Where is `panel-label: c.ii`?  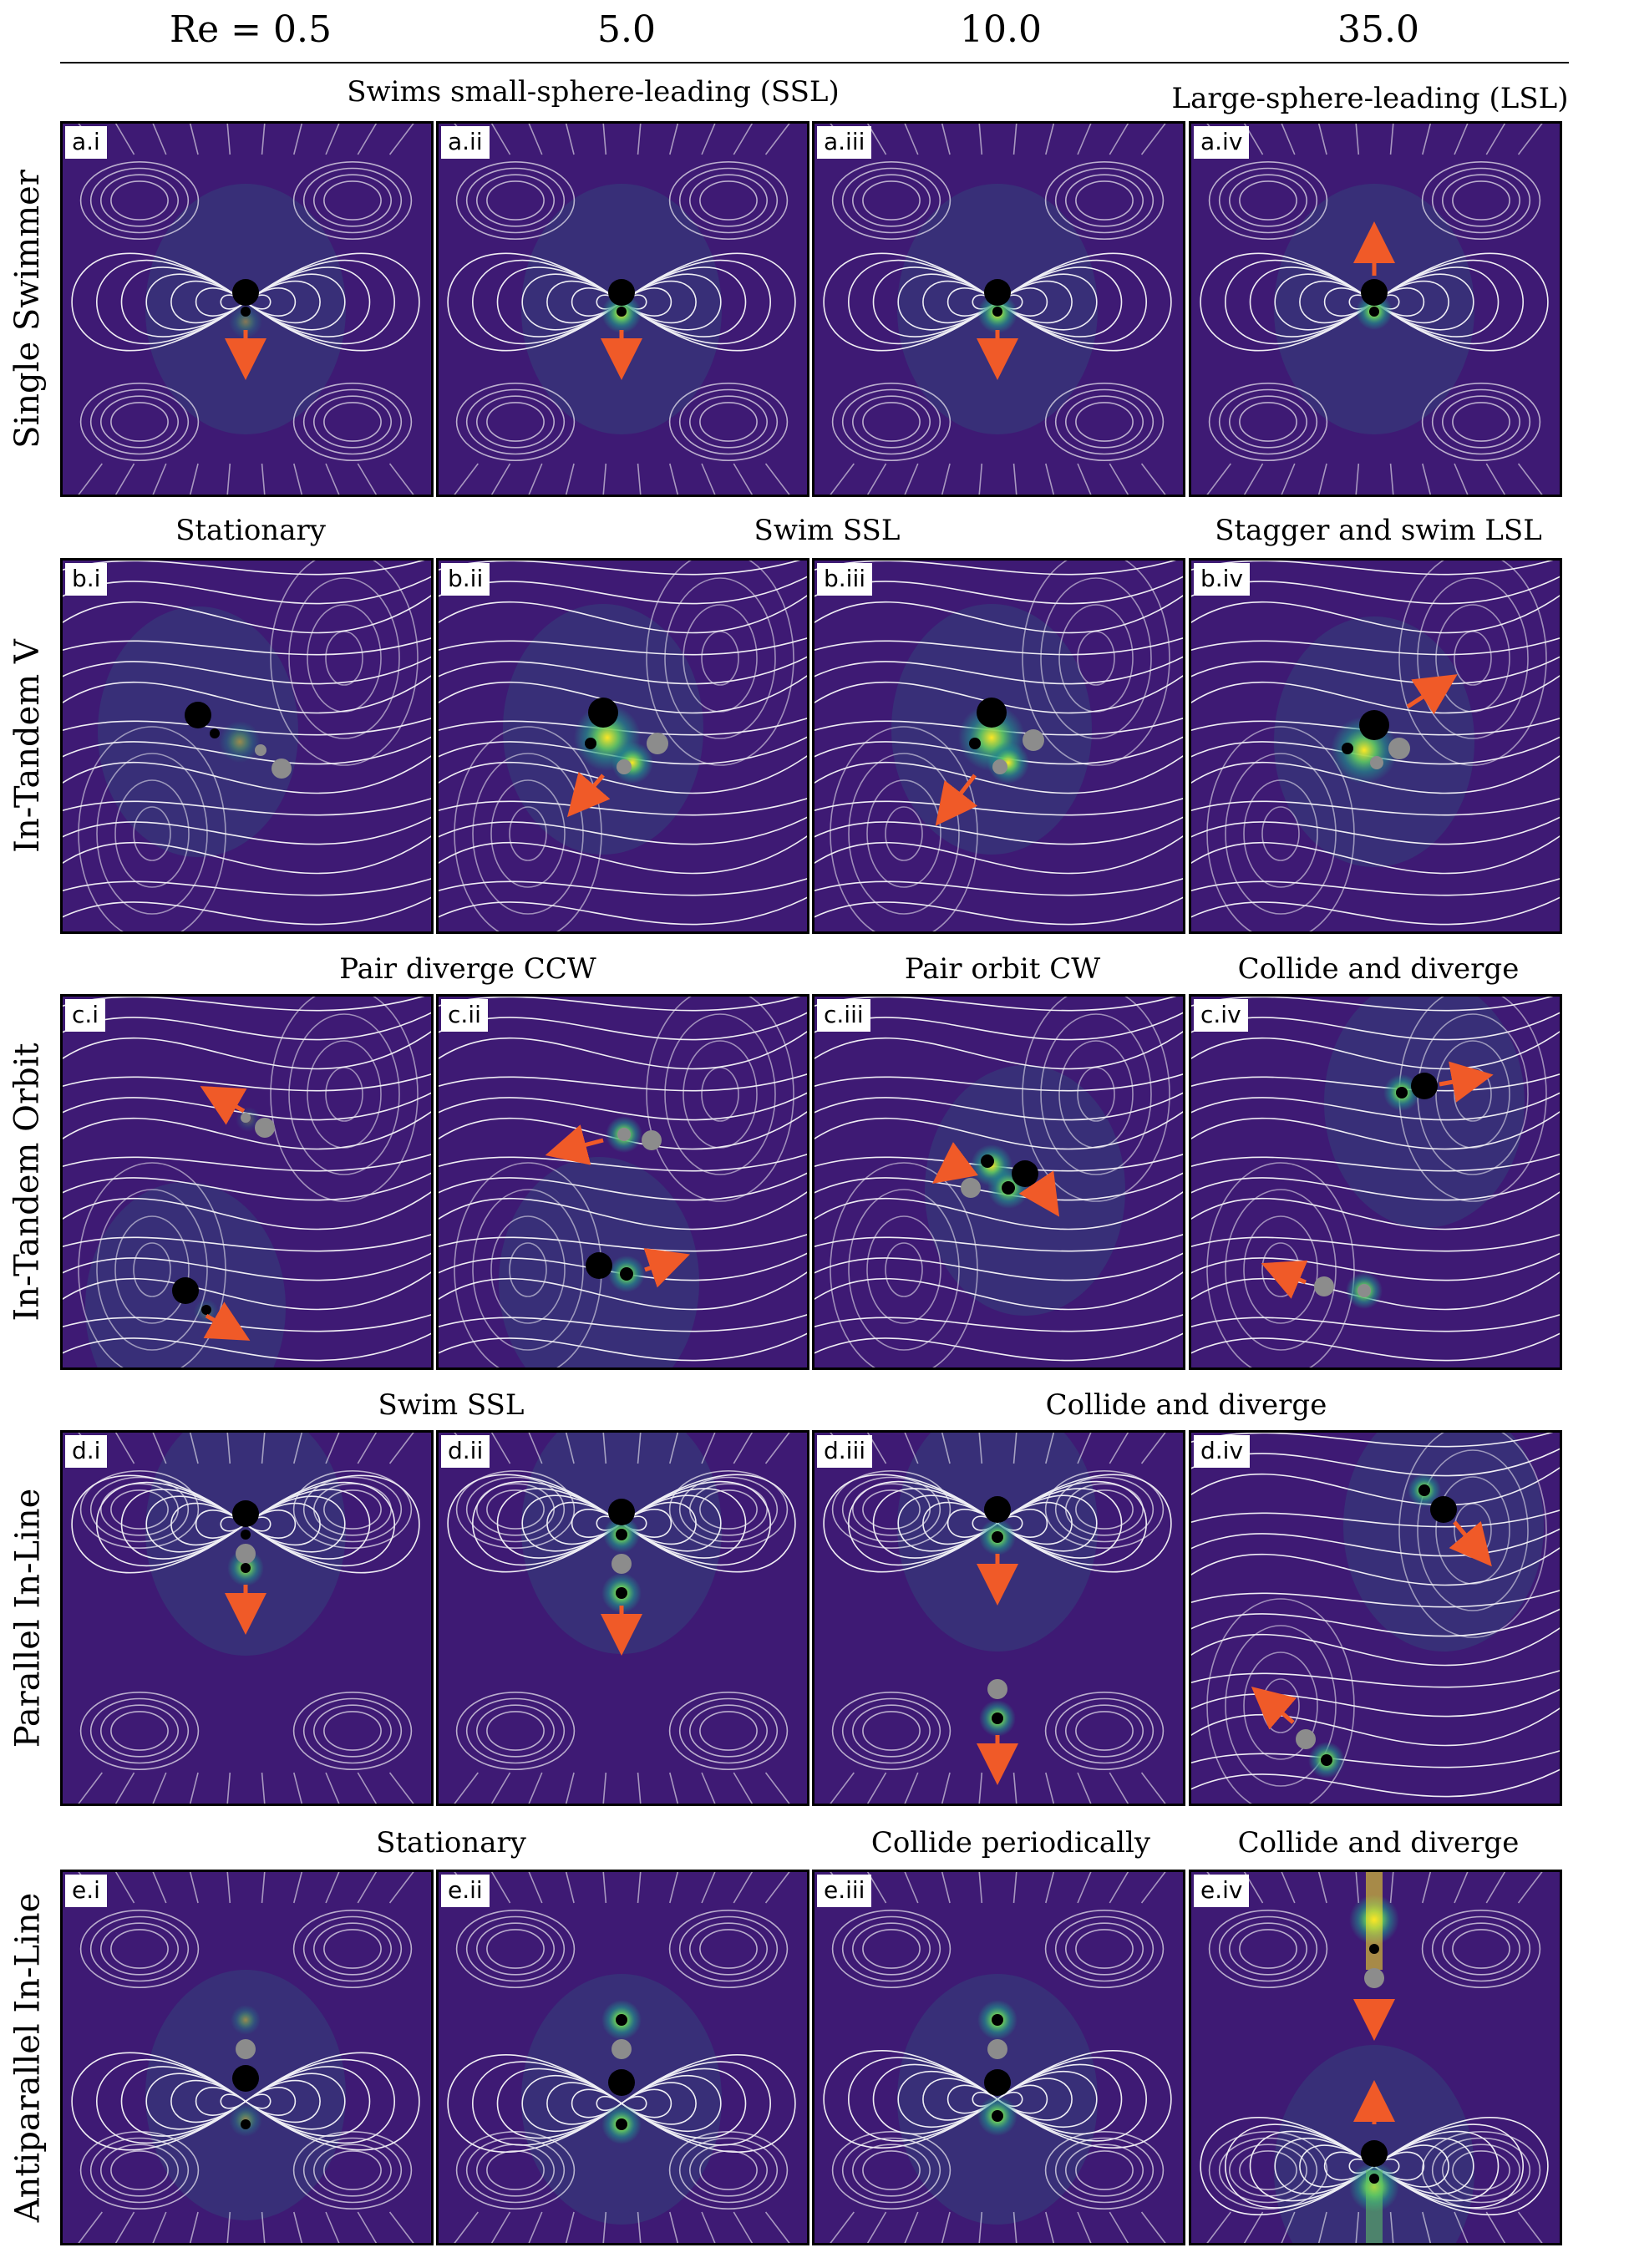 panel-label: c.ii is located at coordinates (464, 1015).